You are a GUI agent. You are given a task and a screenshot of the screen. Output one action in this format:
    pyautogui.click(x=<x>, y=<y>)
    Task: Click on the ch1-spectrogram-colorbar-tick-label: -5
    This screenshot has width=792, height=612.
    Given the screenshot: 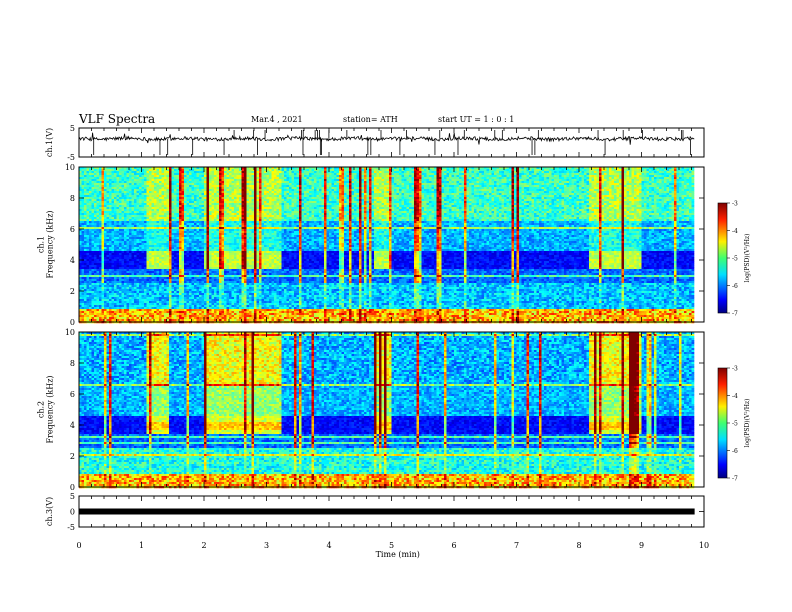 What is the action you would take?
    pyautogui.click(x=735, y=259)
    